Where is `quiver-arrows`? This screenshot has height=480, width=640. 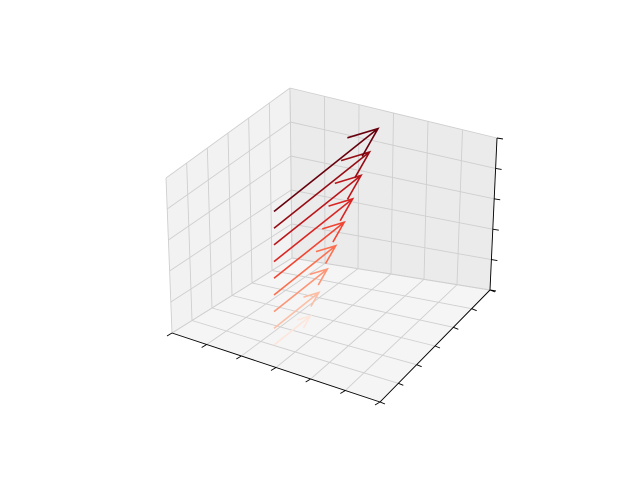
quiver-arrows is located at coordinates (326, 236).